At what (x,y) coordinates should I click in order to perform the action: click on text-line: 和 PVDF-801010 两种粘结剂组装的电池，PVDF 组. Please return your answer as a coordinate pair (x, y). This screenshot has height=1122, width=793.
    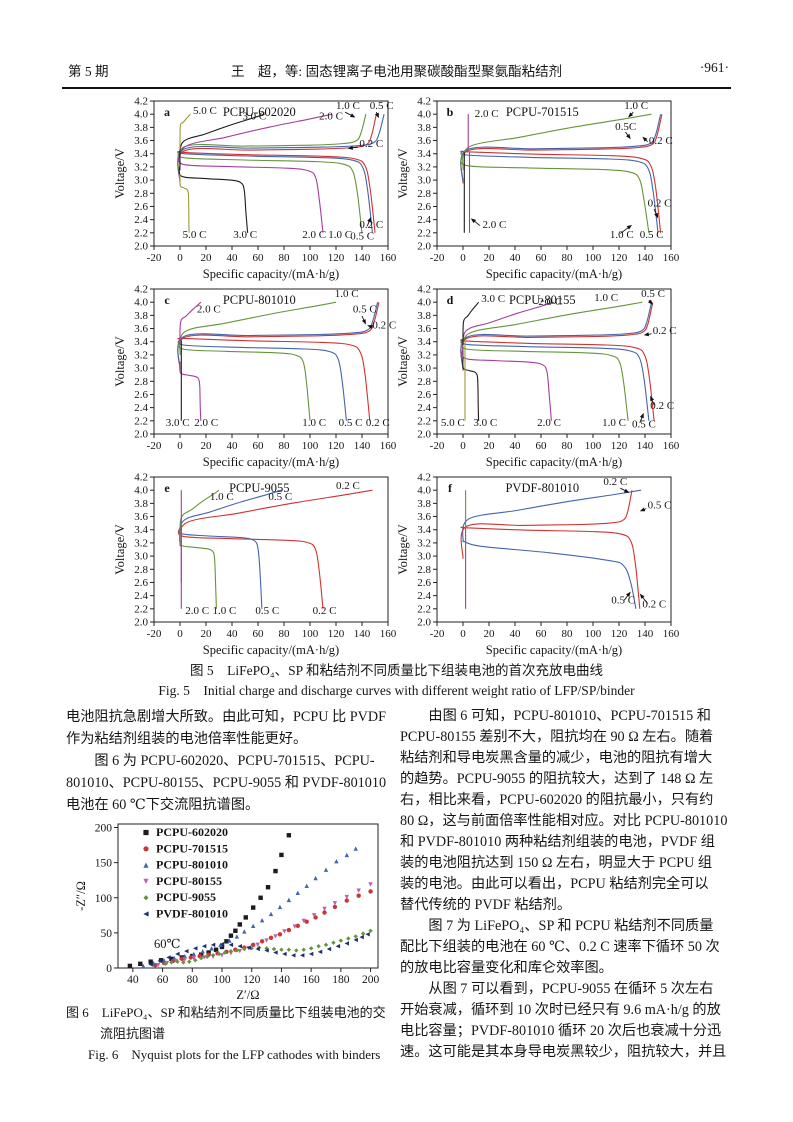
    Looking at the image, I should click on (557, 842).